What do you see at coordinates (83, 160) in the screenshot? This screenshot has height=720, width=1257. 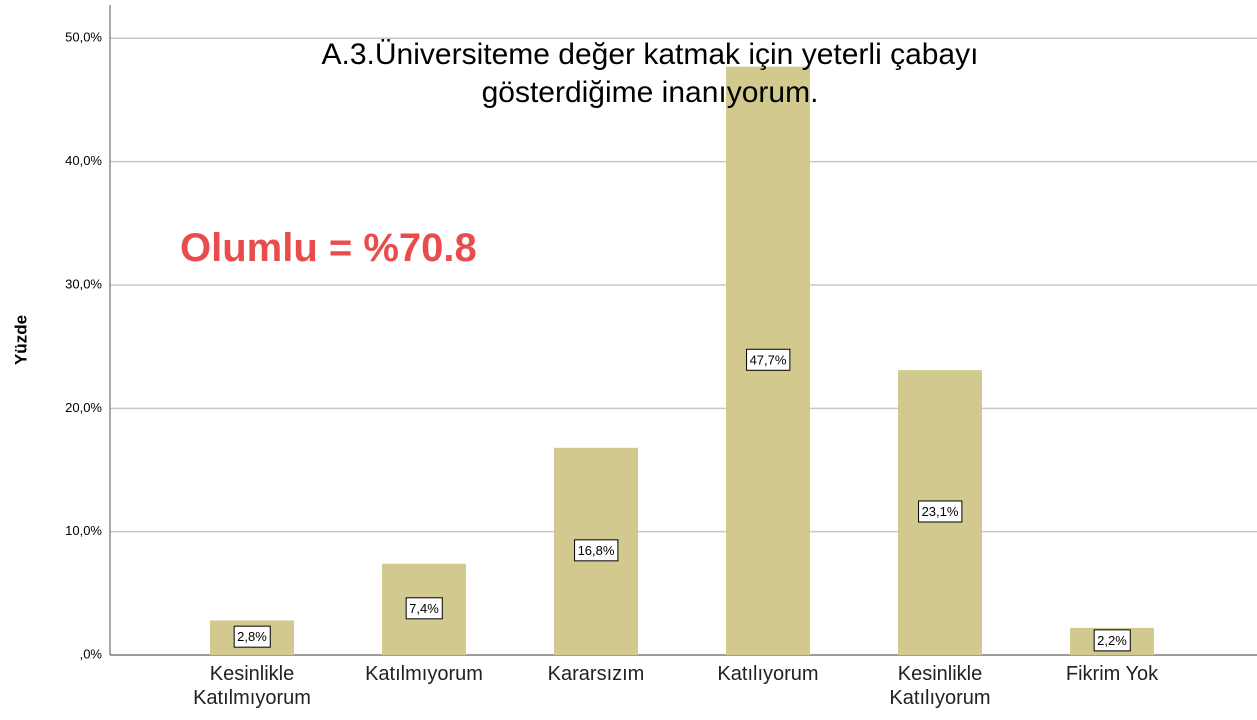 I see `y-tick-label: 40,0%` at bounding box center [83, 160].